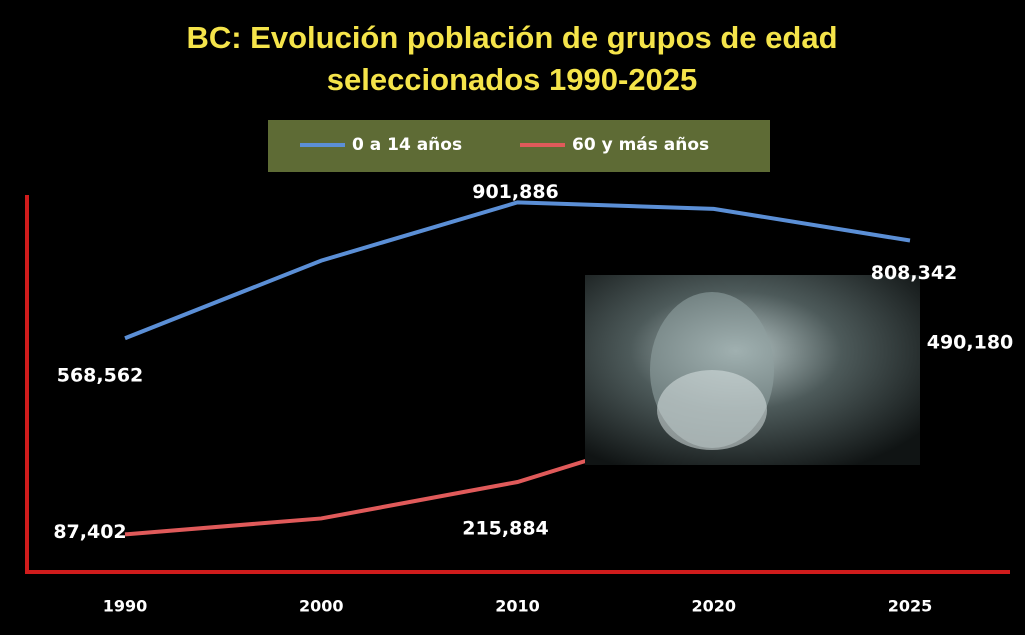 The image size is (1025, 635). Describe the element at coordinates (914, 273) in the screenshot. I see `data-label: 808,342` at that location.